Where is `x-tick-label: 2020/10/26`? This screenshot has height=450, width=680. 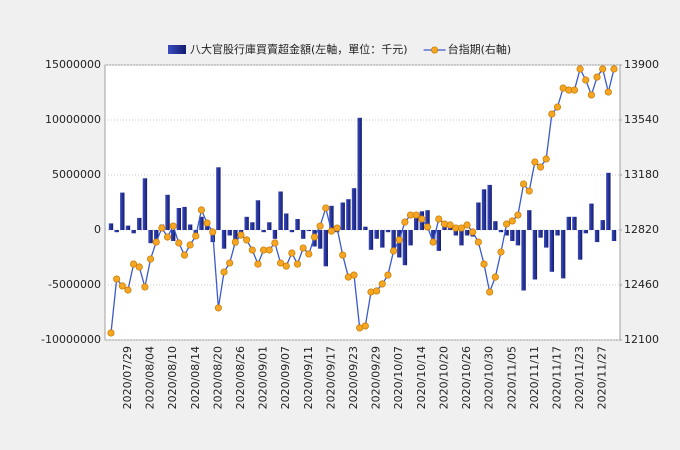
x-tick-label: 2020/10/26 is located at coordinates (466, 377).